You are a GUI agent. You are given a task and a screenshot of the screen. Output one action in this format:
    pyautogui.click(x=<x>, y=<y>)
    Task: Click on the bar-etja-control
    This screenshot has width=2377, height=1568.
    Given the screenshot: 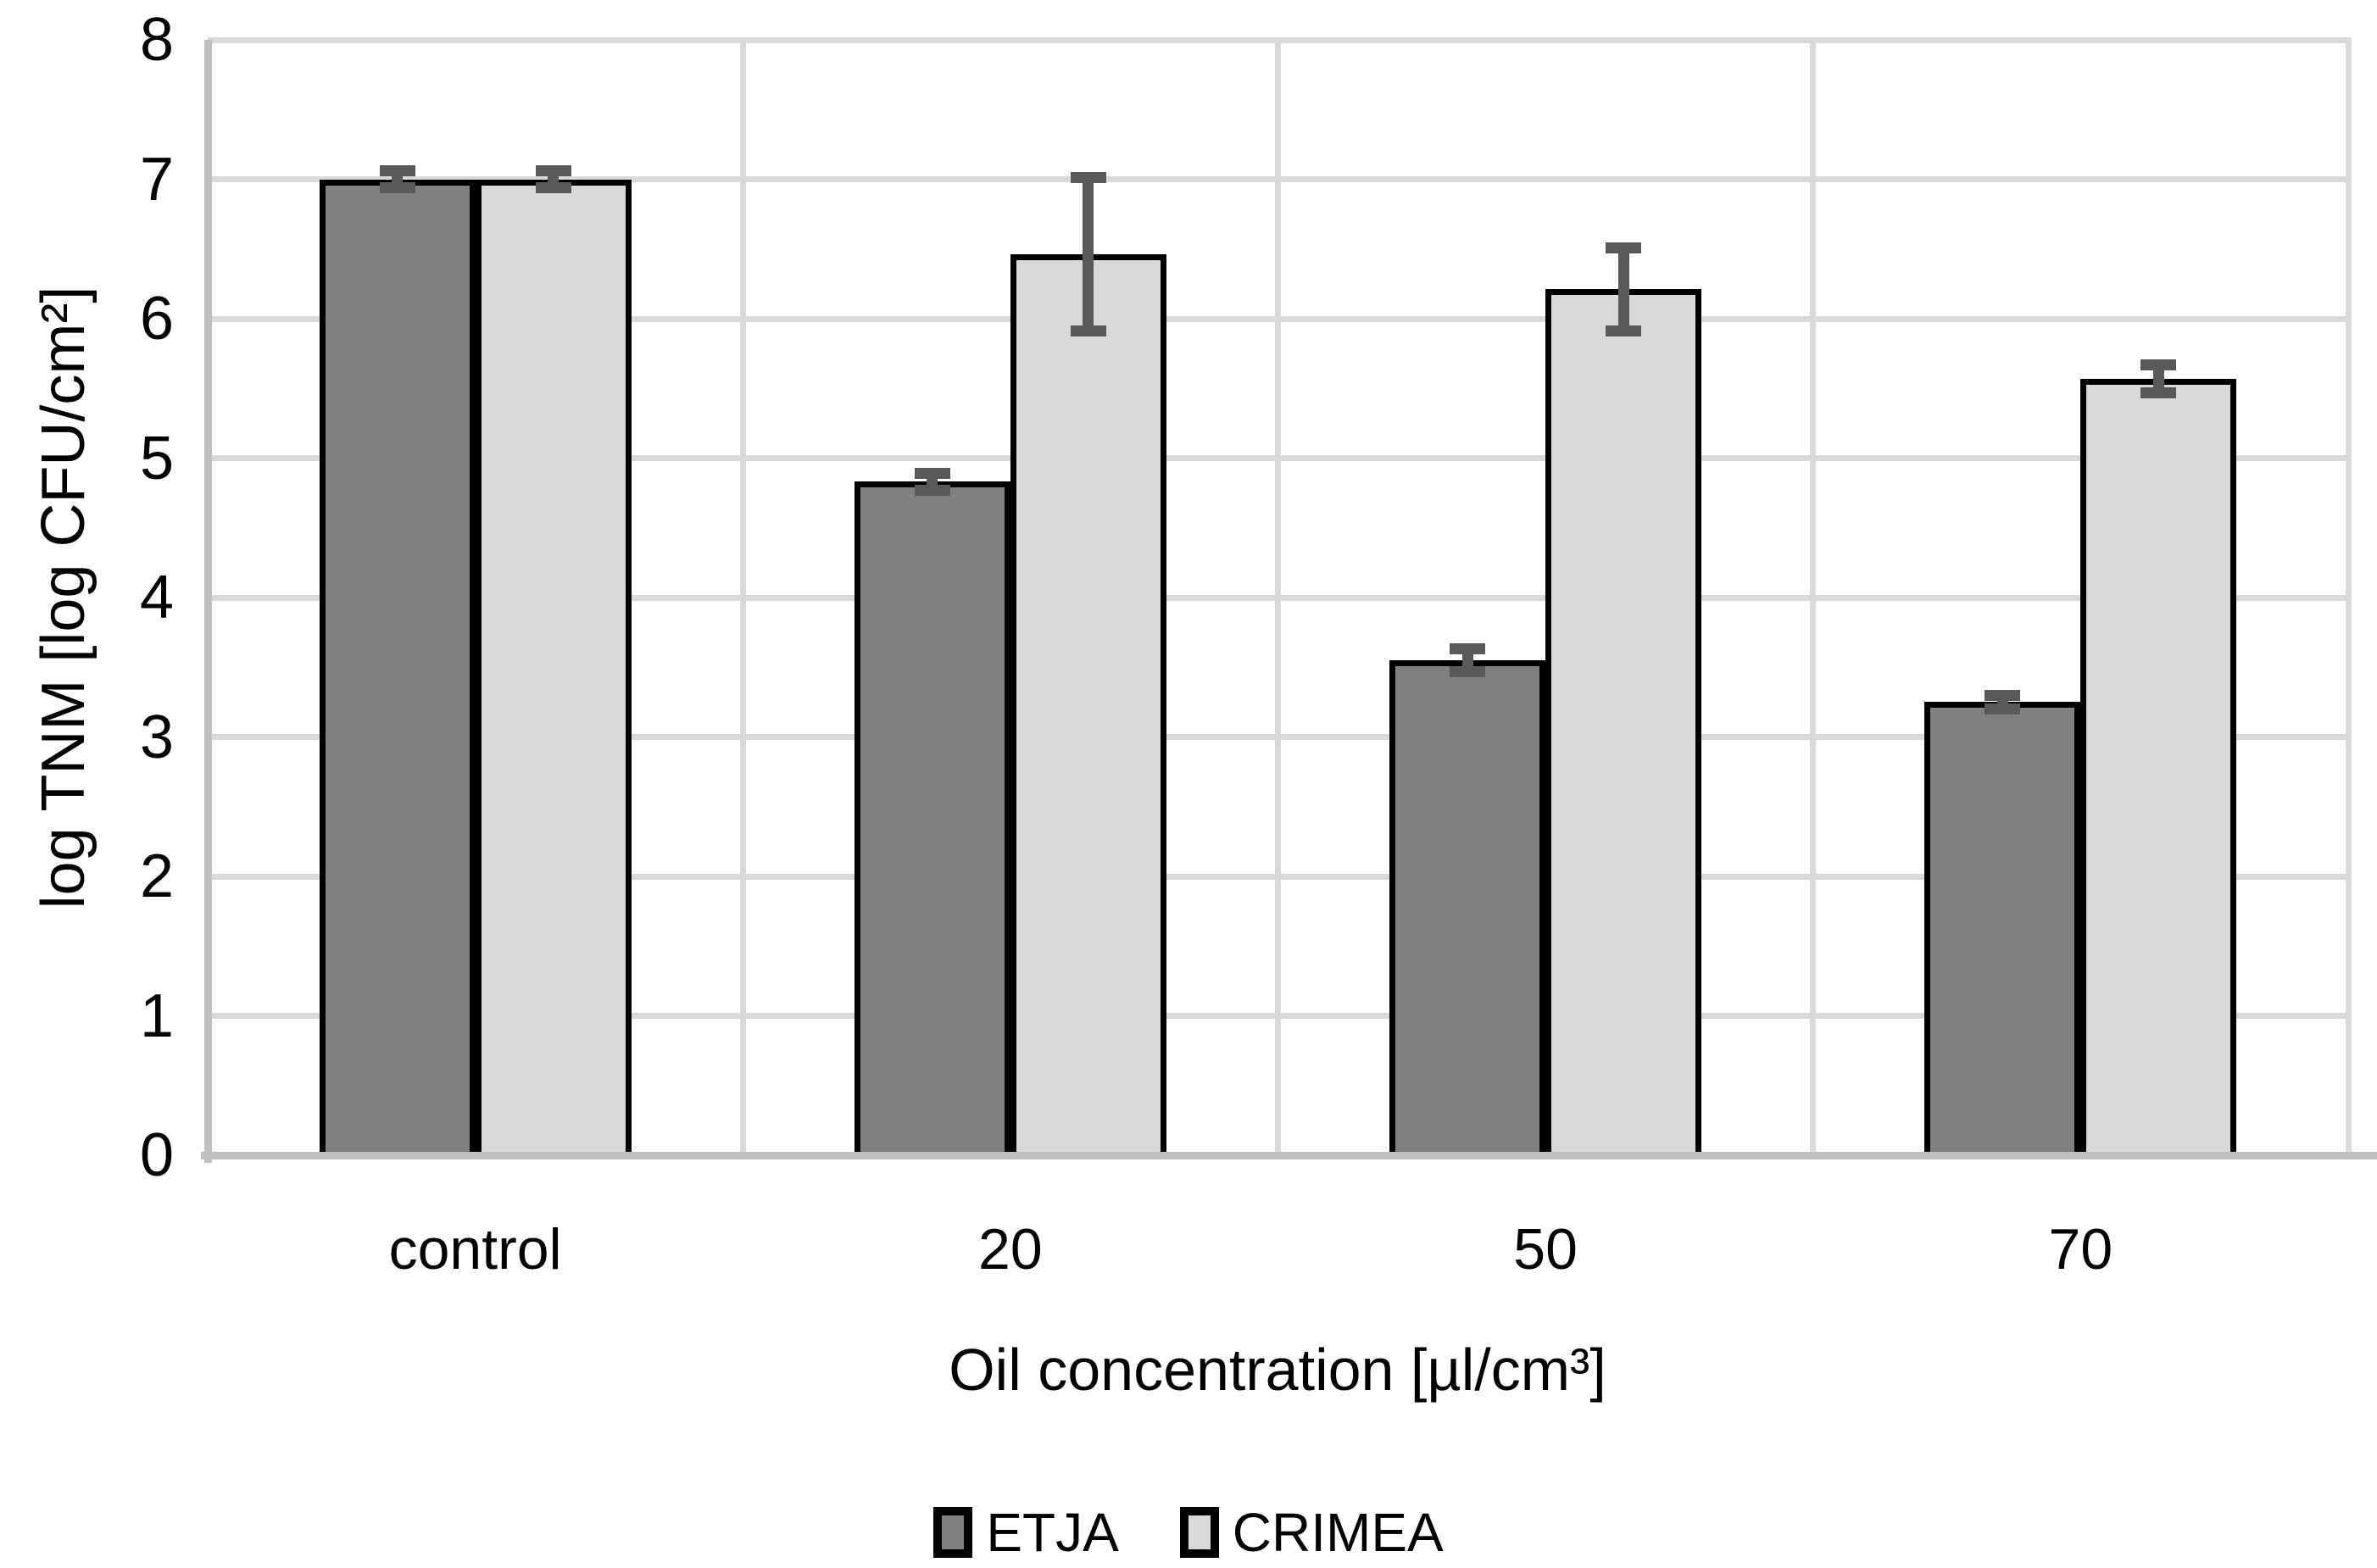 What is the action you would take?
    pyautogui.click(x=398, y=667)
    